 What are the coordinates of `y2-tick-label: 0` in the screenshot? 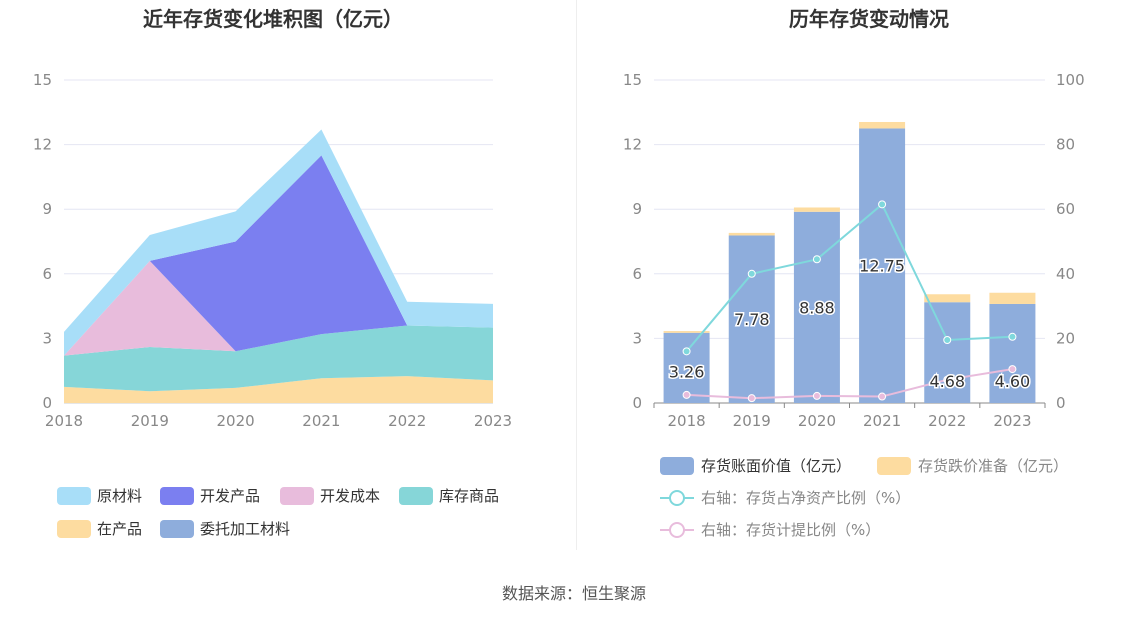 It's located at (1061, 403).